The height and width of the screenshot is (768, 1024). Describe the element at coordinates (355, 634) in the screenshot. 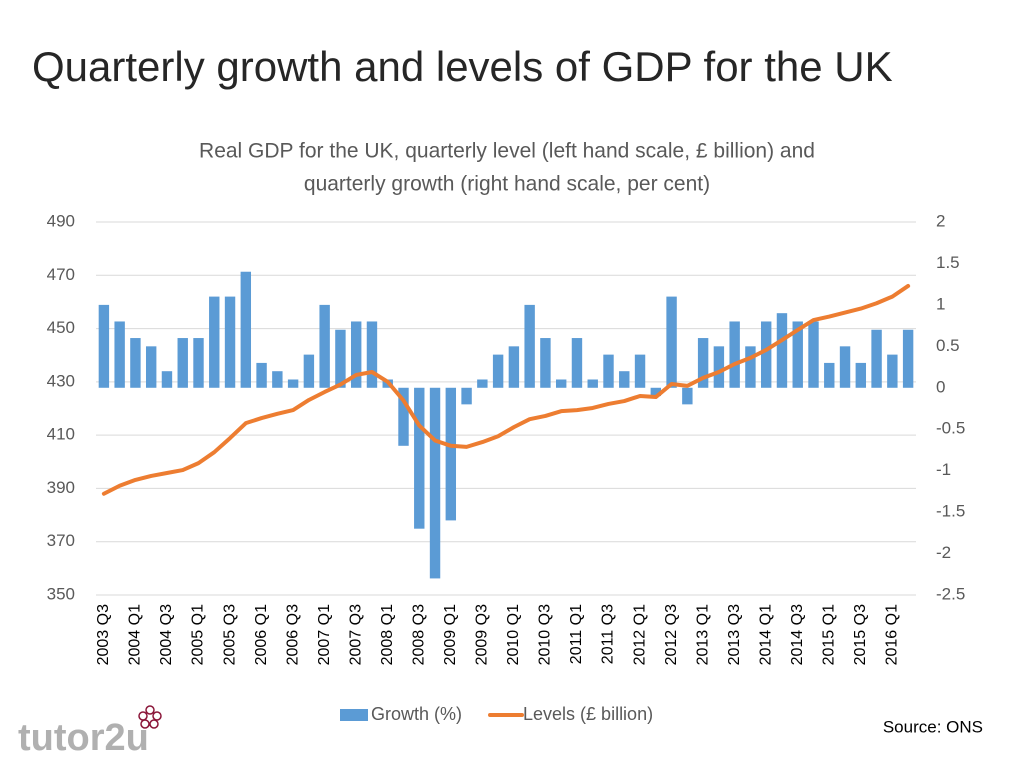

I see `x-tick-label: 2007 Q3` at that location.